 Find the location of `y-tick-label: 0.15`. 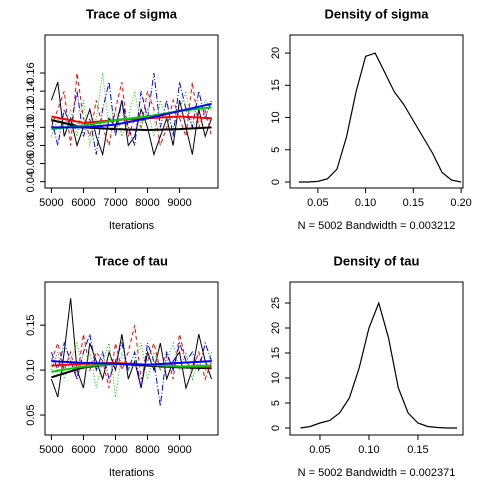

y-tick-label: 0.15 is located at coordinates (31, 324).